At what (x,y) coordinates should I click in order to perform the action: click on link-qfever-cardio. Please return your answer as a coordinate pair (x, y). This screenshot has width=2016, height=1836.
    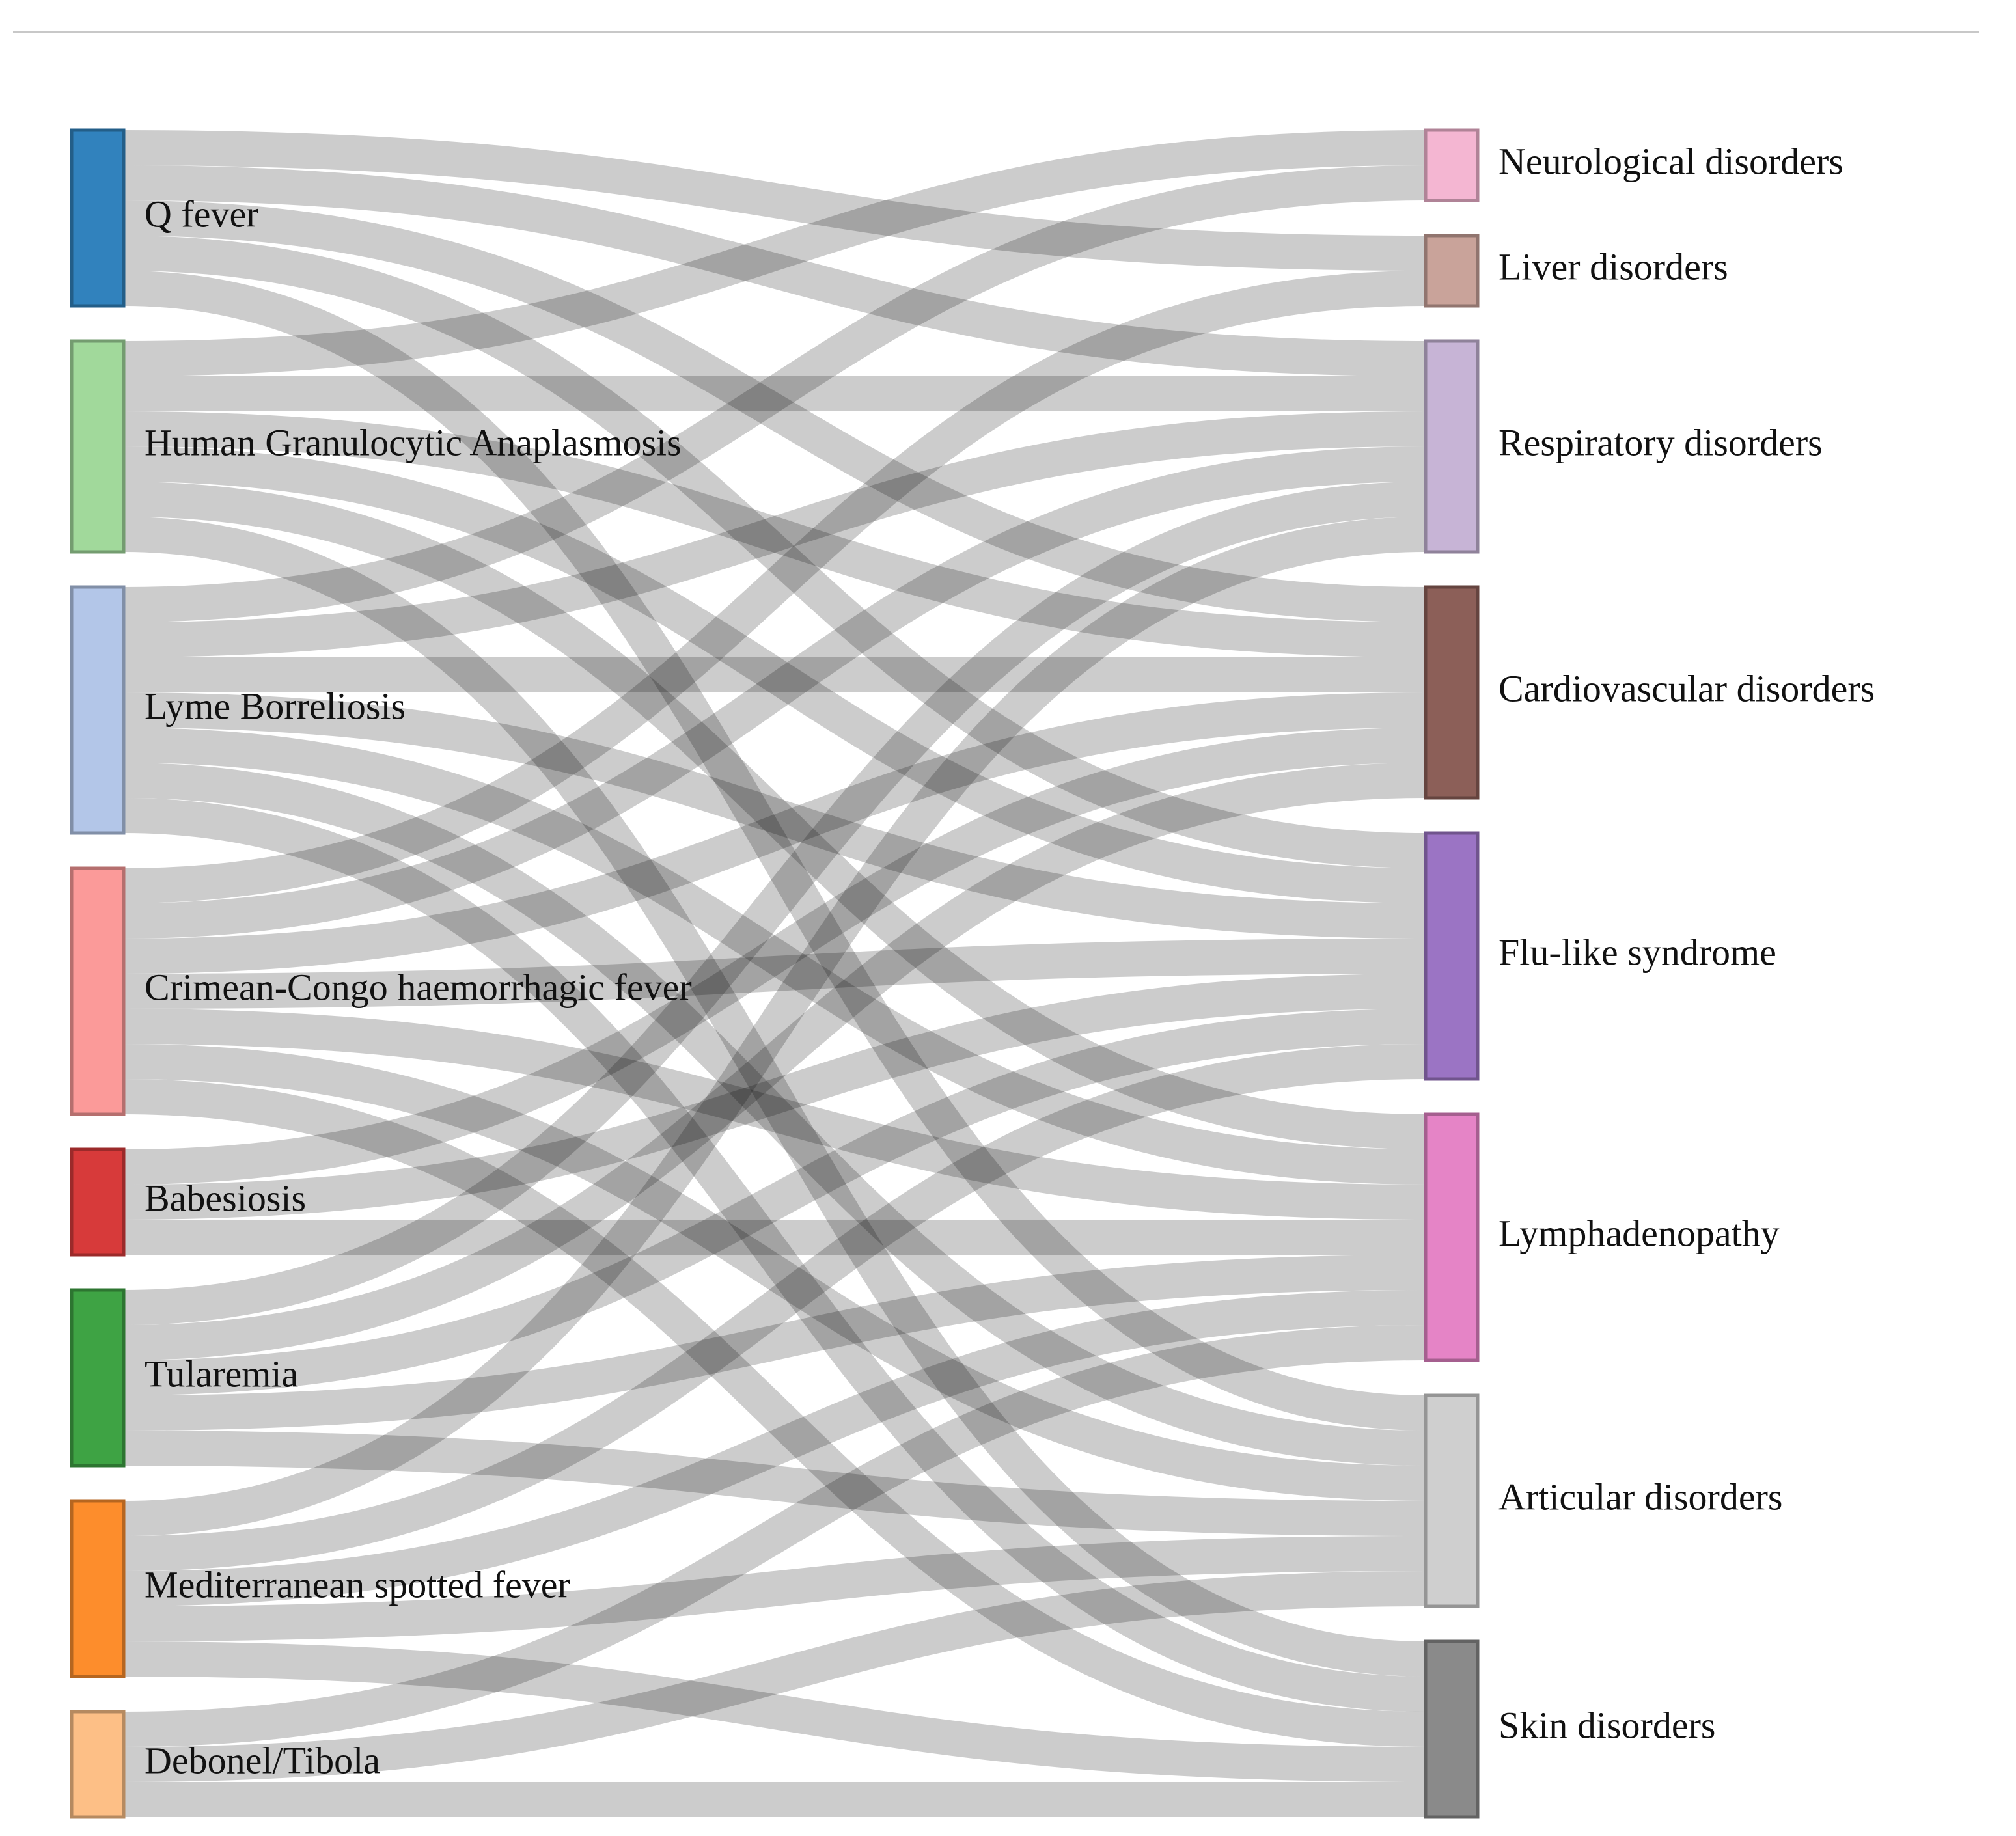
    Looking at the image, I should click on (774, 411).